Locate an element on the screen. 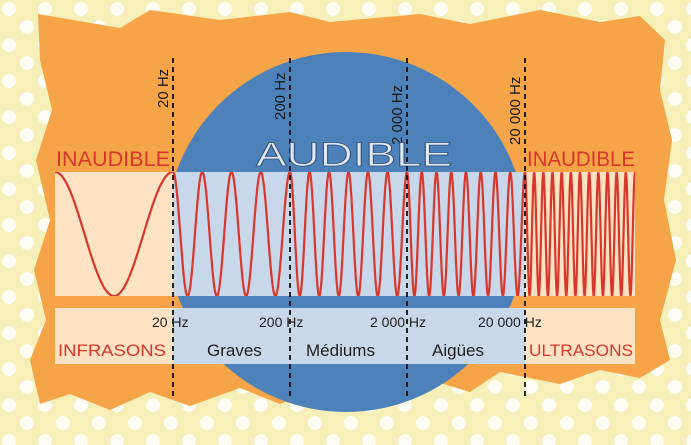 This screenshot has height=445, width=691. inaudible-right-label: INAUDIBLE is located at coordinates (581, 159).